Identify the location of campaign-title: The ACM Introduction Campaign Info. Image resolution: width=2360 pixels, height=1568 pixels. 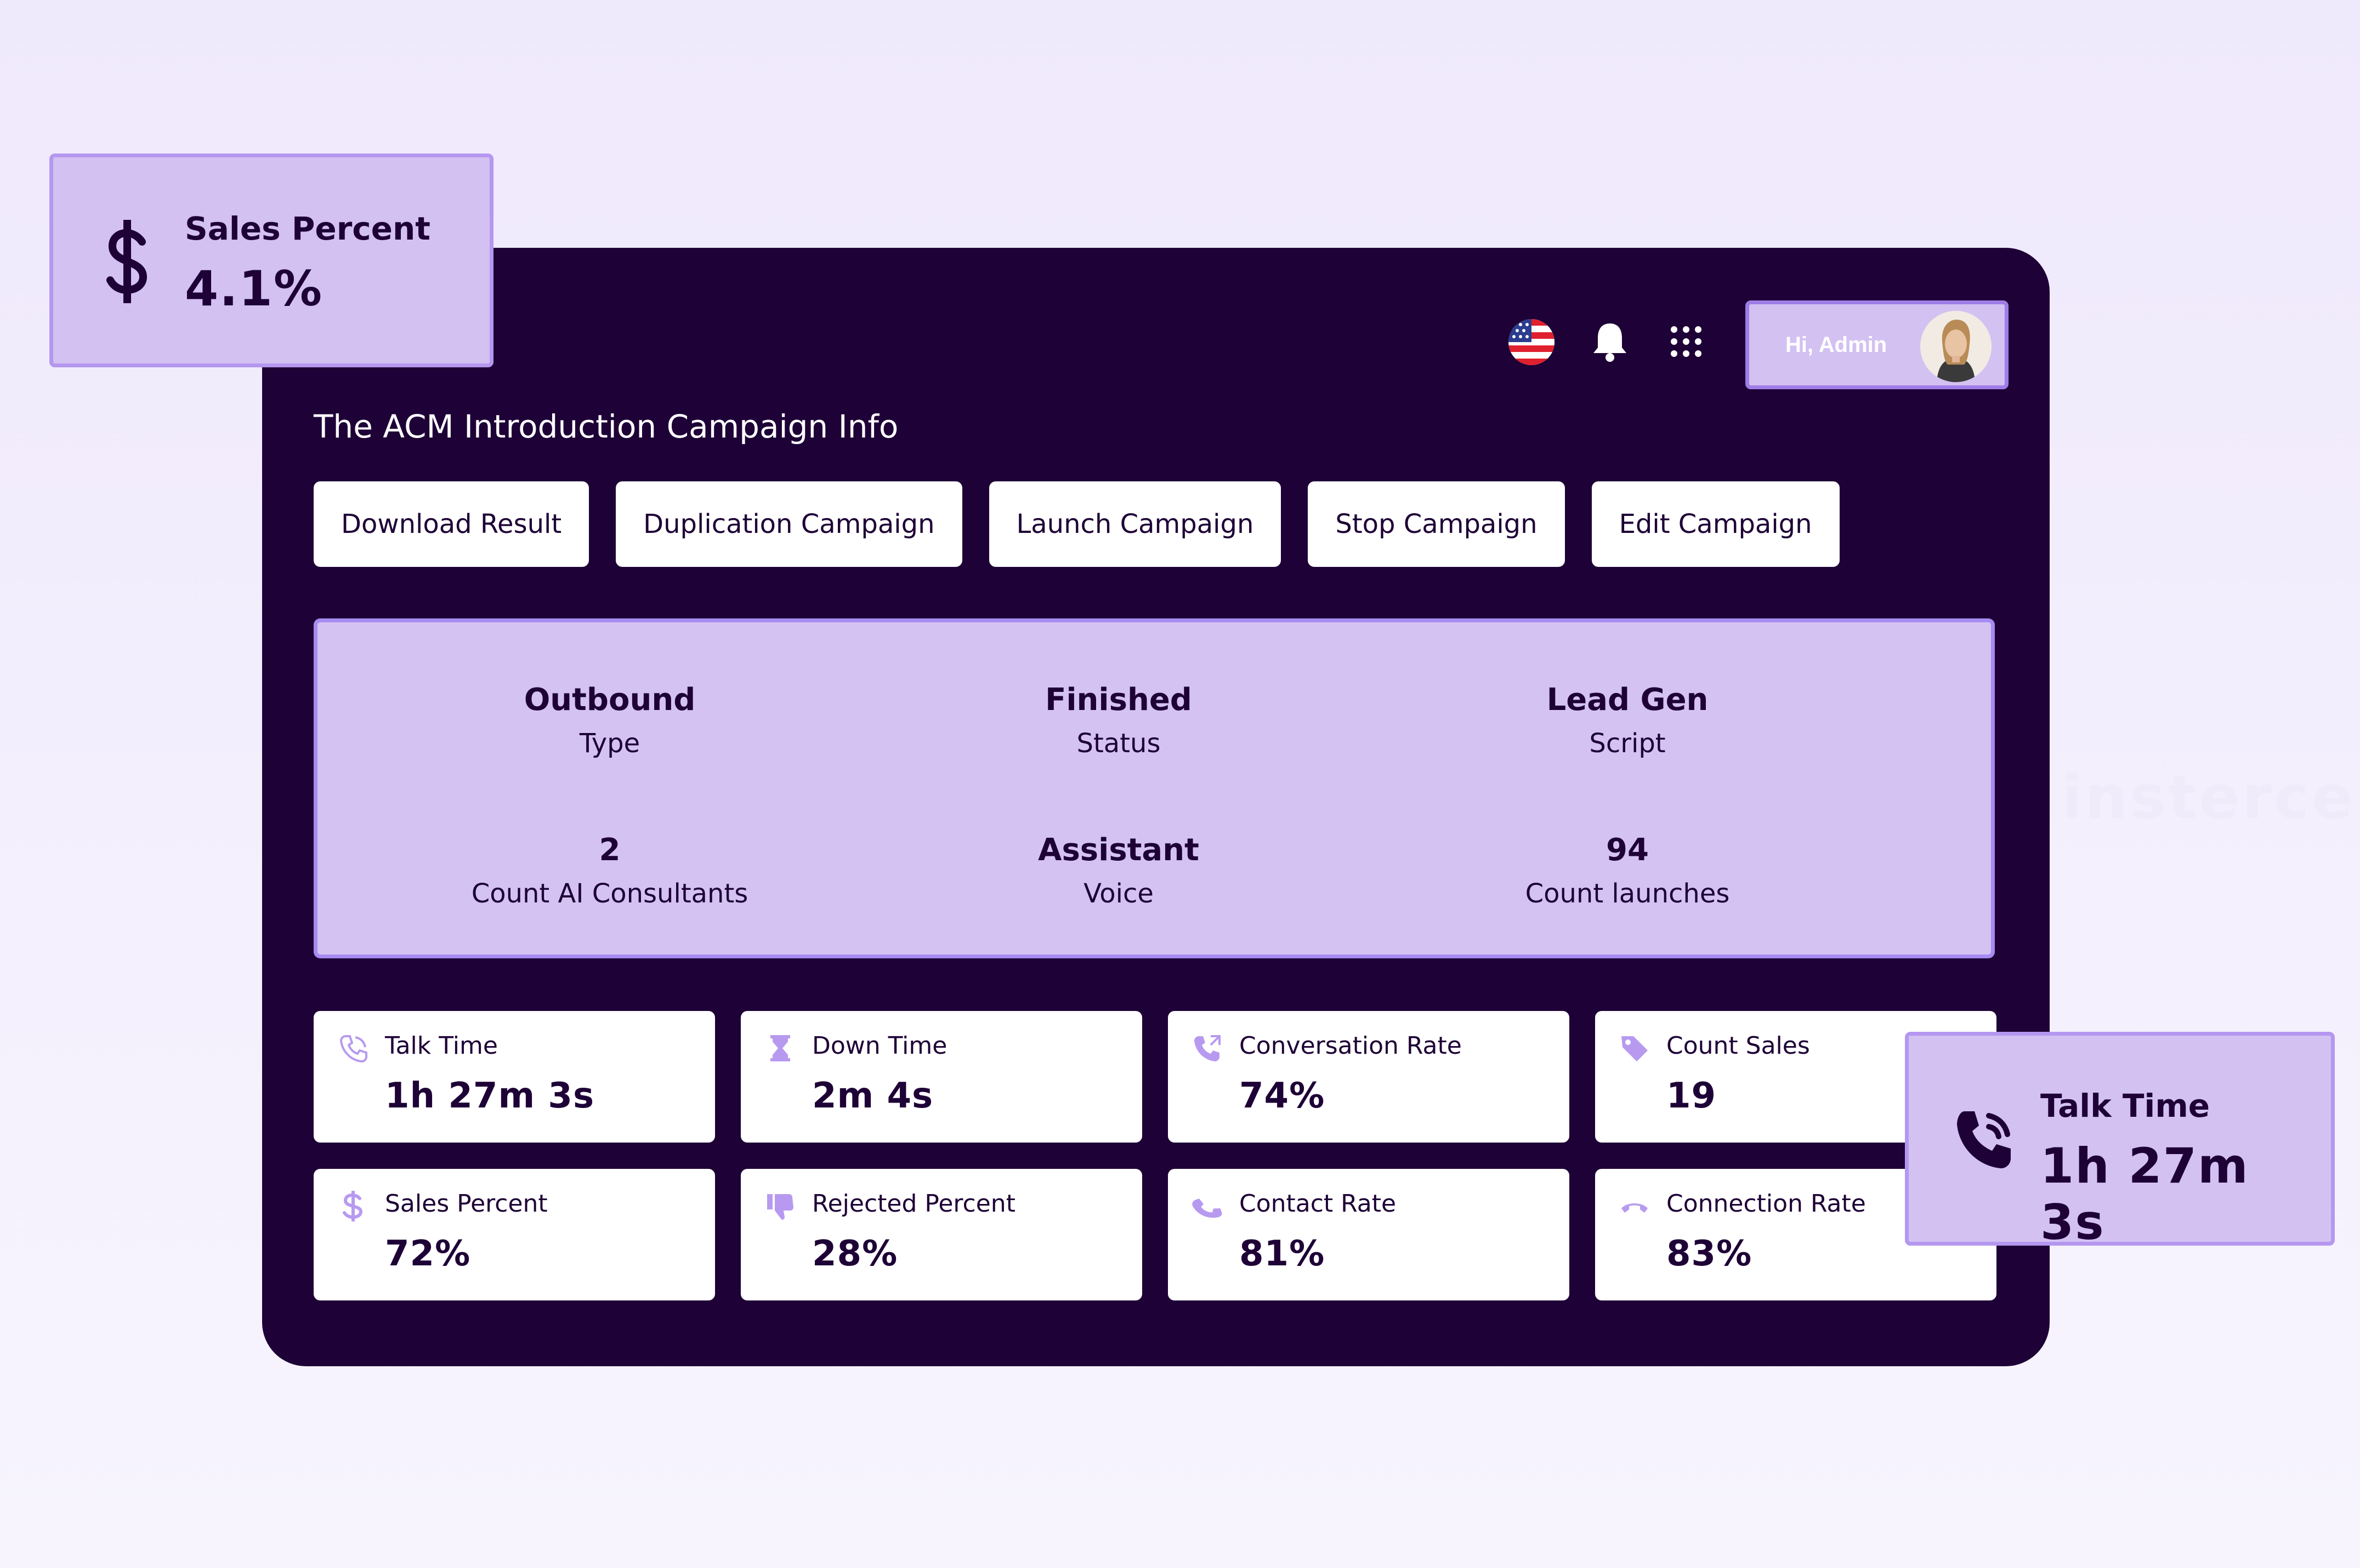
(607, 426).